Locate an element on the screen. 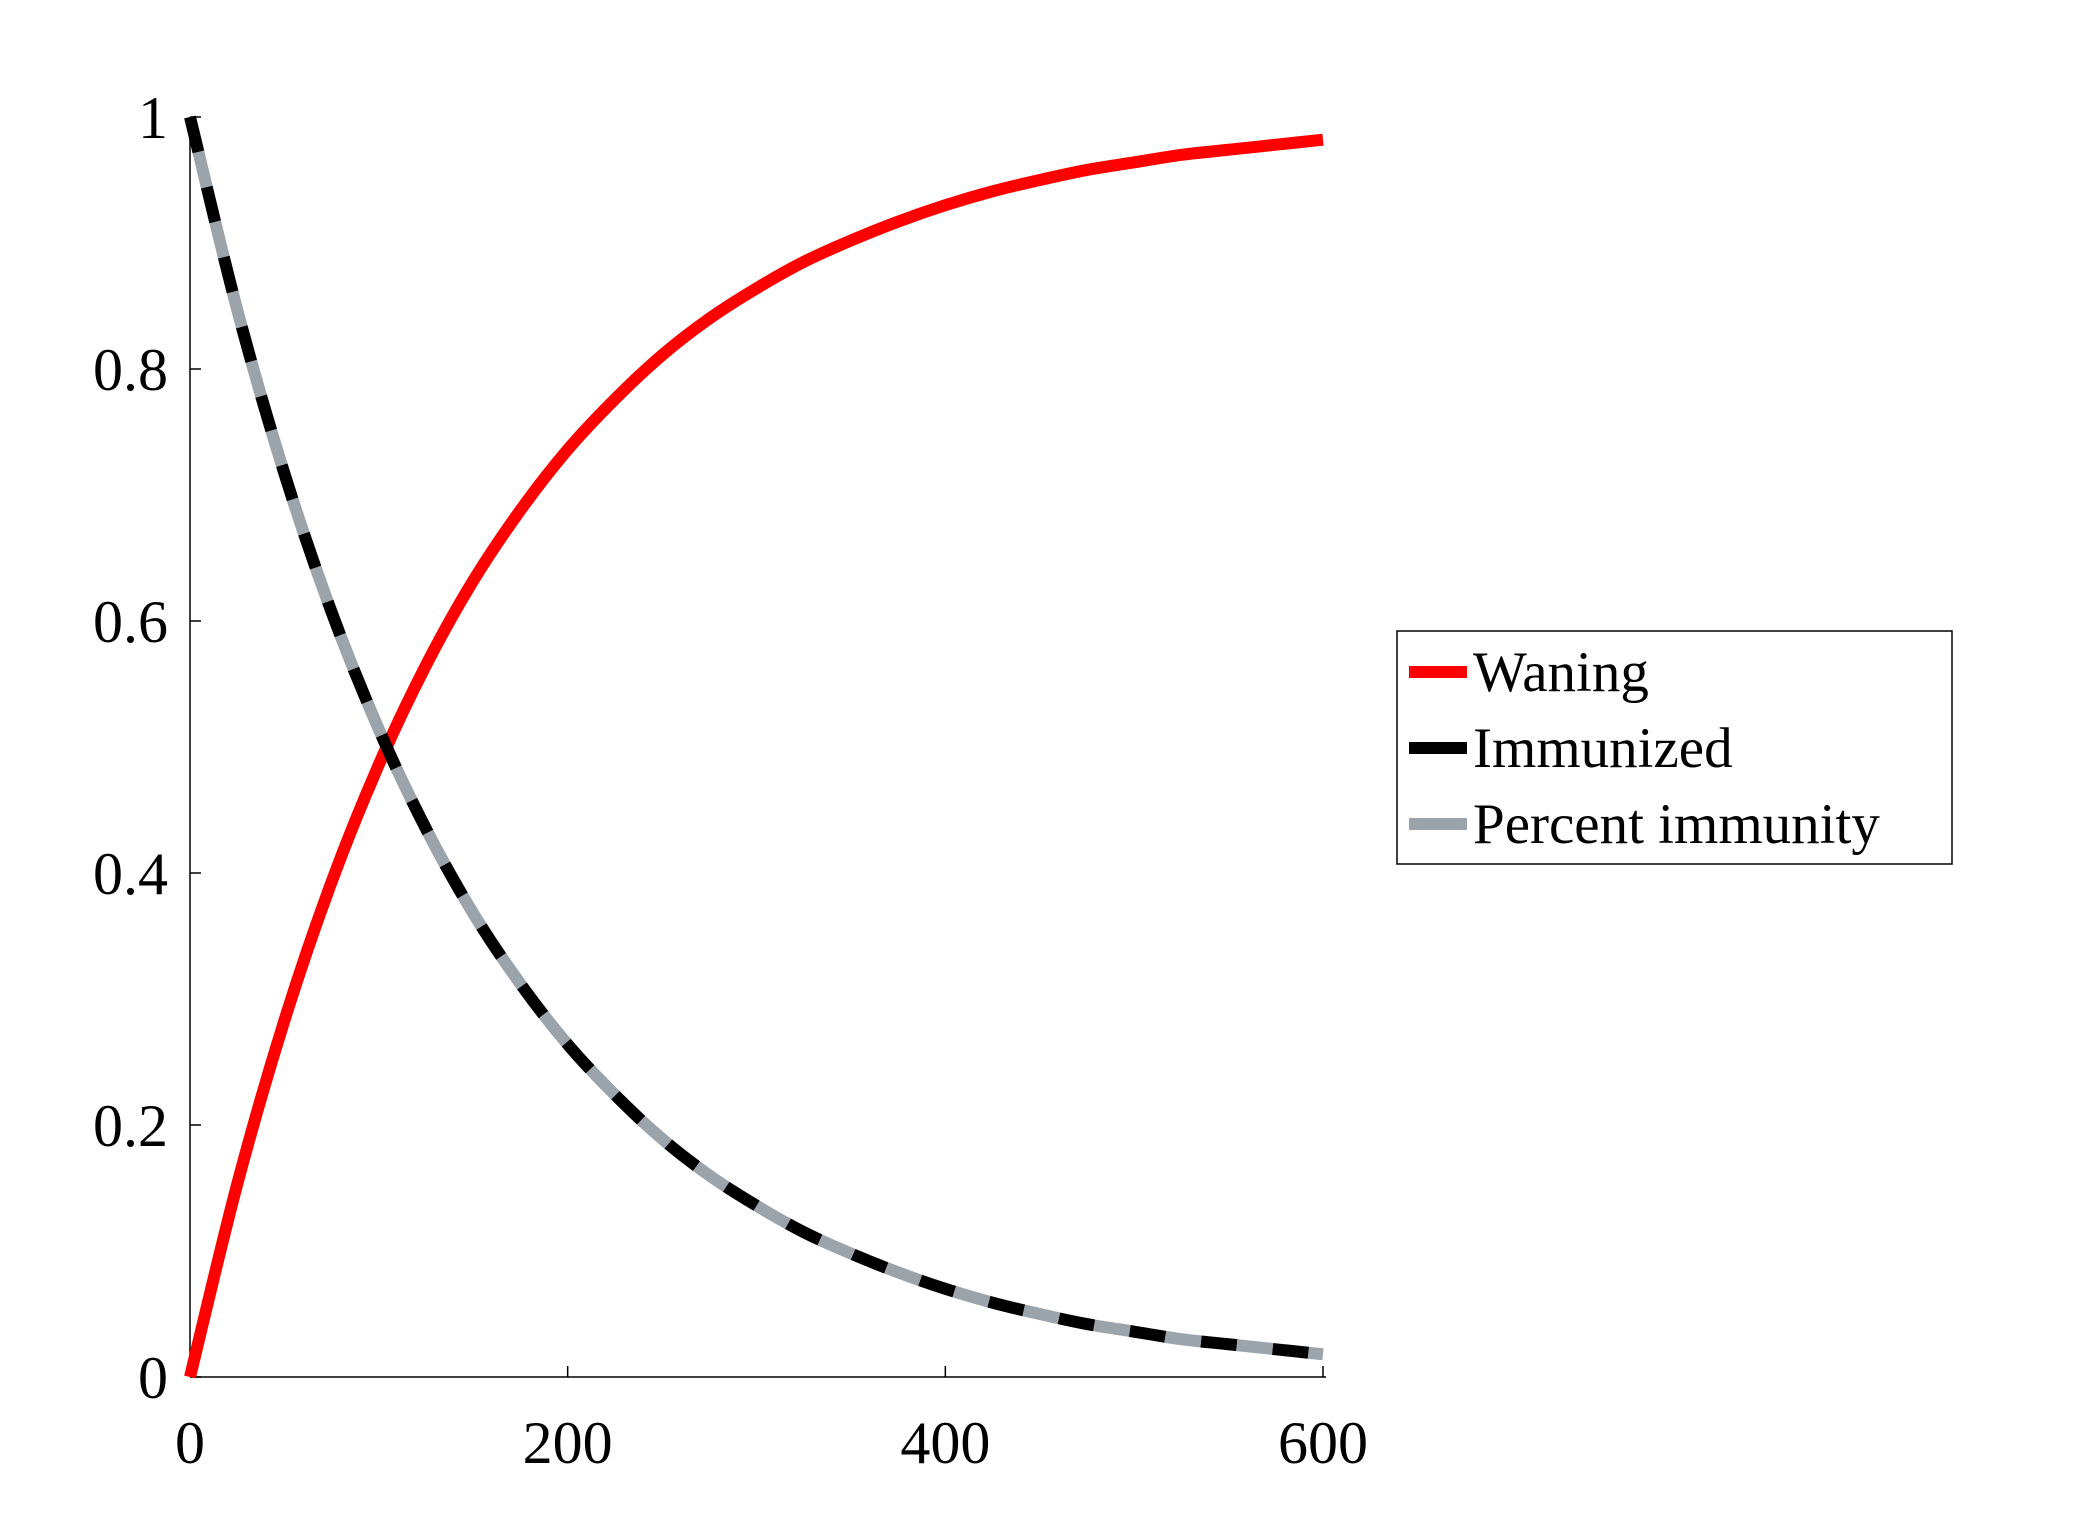  legend-label-waning: Waning is located at coordinates (1561, 672).